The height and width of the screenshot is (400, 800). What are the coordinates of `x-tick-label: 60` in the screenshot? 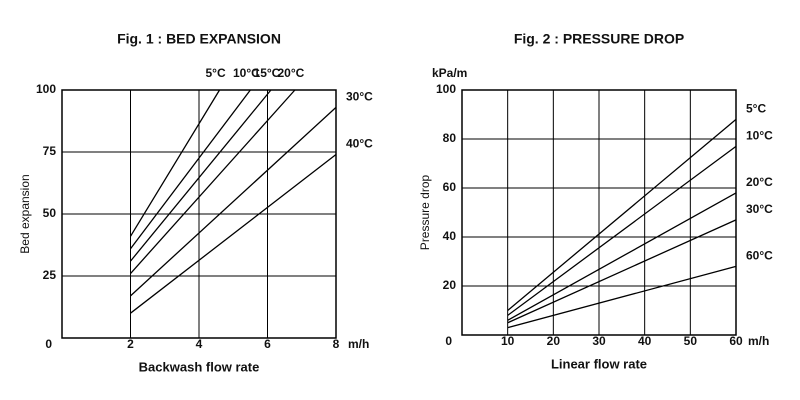 It's located at (736, 341).